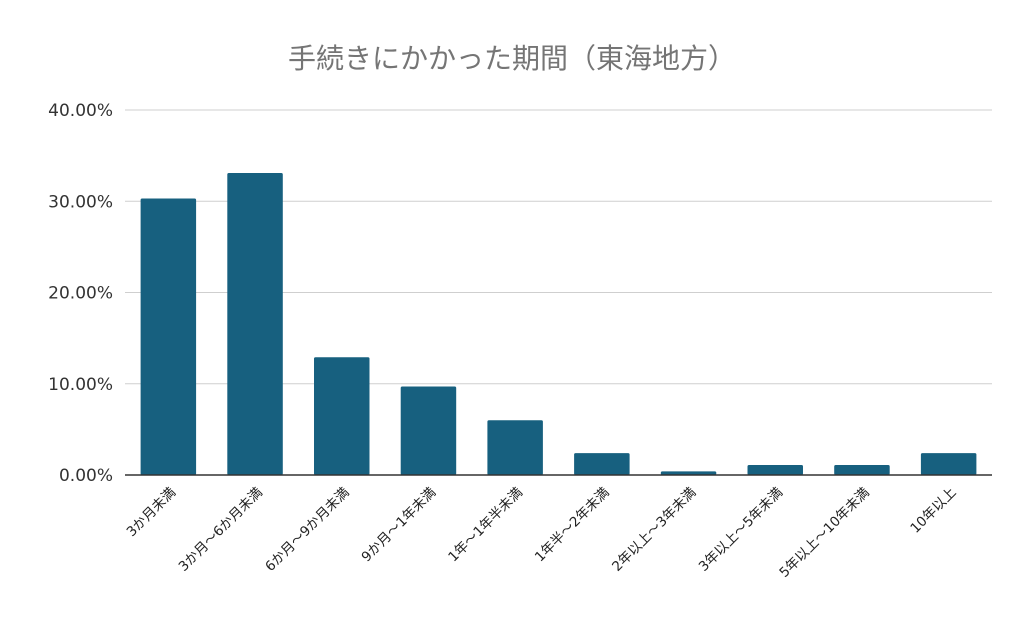  I want to click on y-axis-tick-labels: 0.00% 10.00% 20.00% 30.00% 40.00%, so click(80, 293).